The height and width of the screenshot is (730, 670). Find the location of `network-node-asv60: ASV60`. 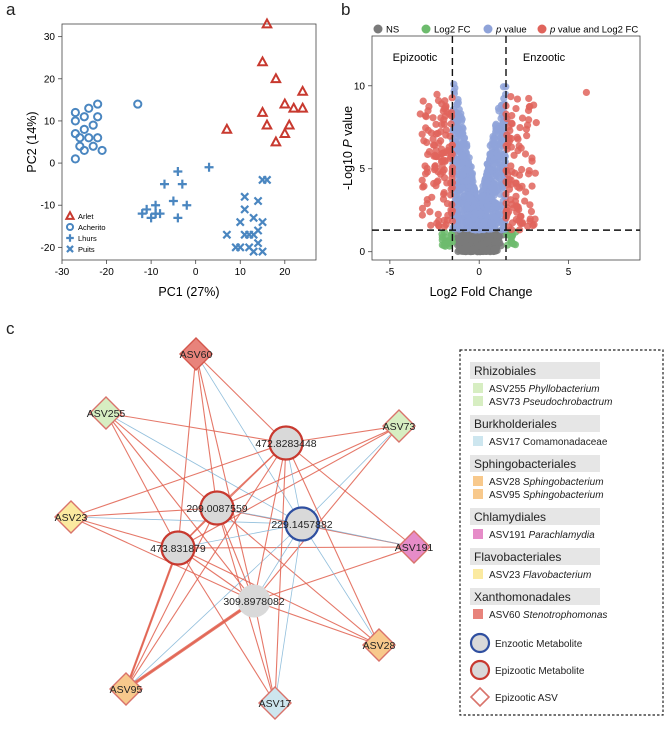

network-node-asv60: ASV60 is located at coordinates (196, 354).